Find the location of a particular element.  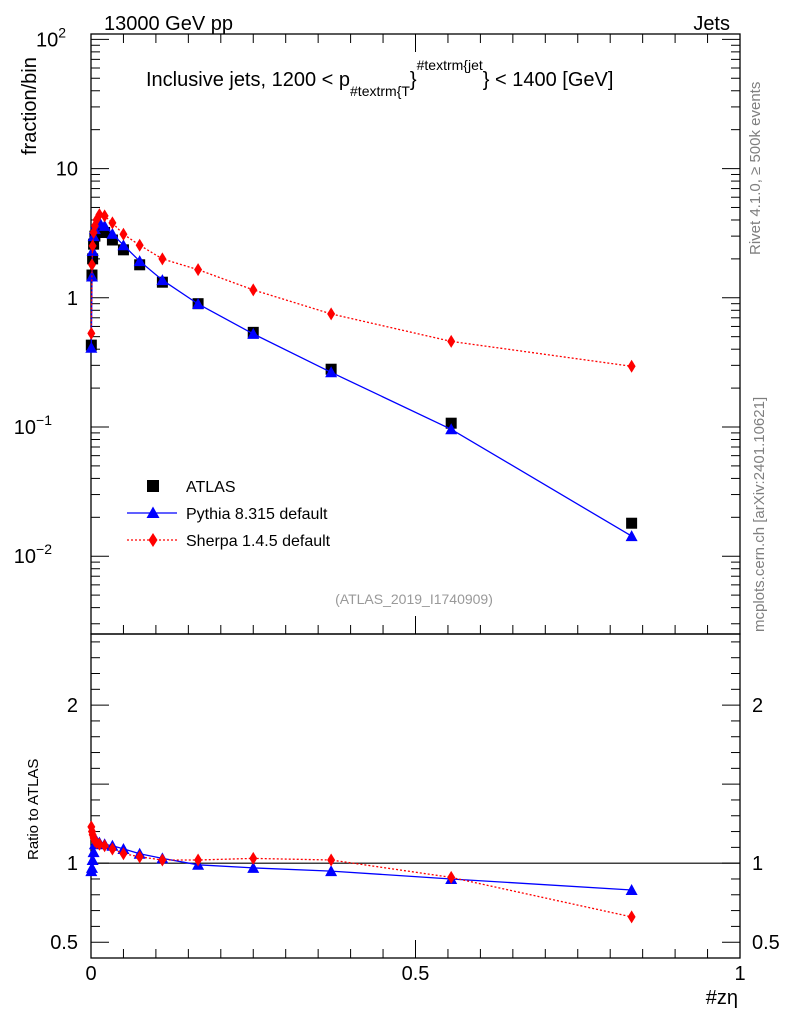

series-line-sherpa is located at coordinates (361, 290).